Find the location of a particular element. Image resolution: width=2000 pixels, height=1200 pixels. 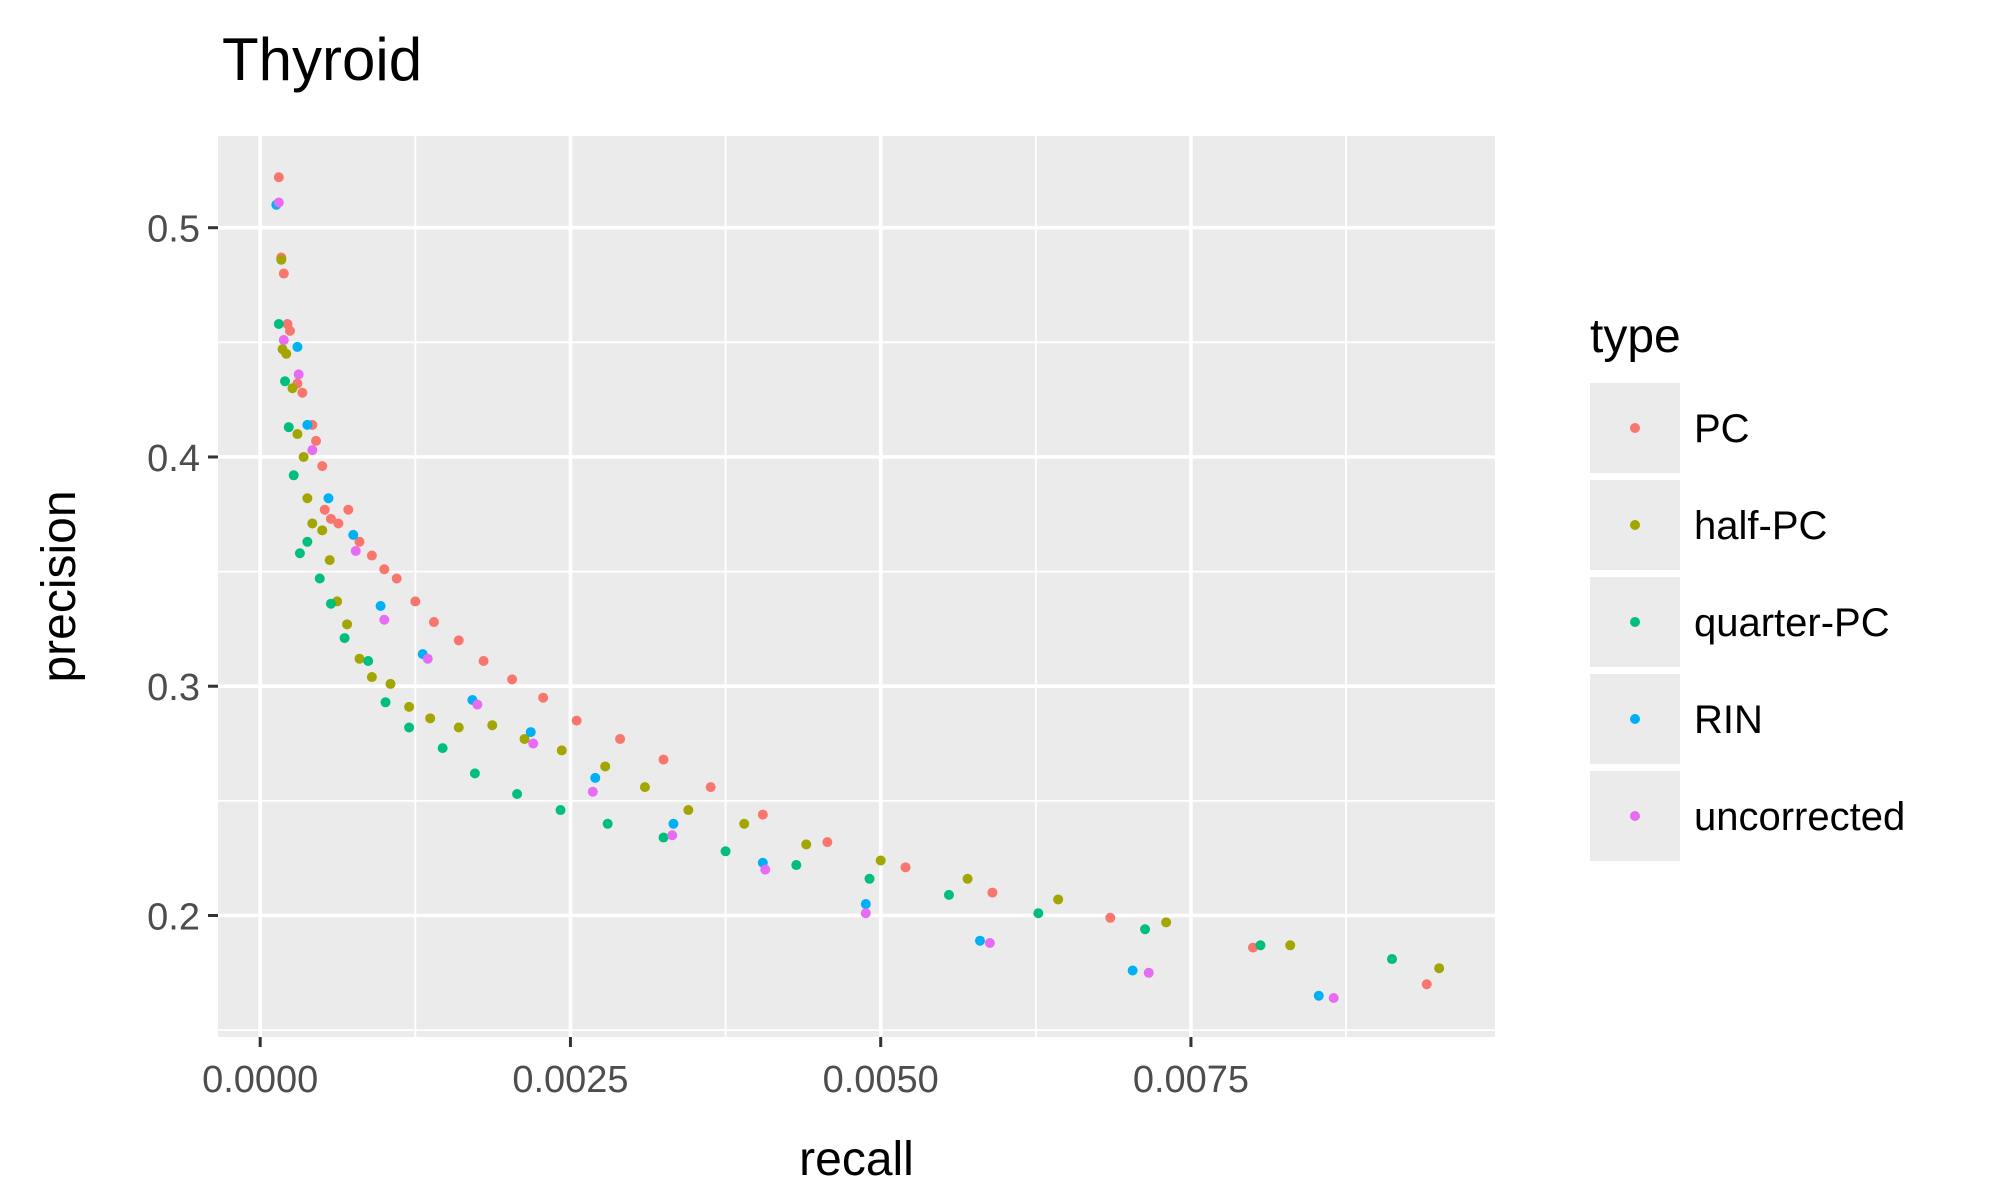

chart-title: Thyroid is located at coordinates (322, 59).